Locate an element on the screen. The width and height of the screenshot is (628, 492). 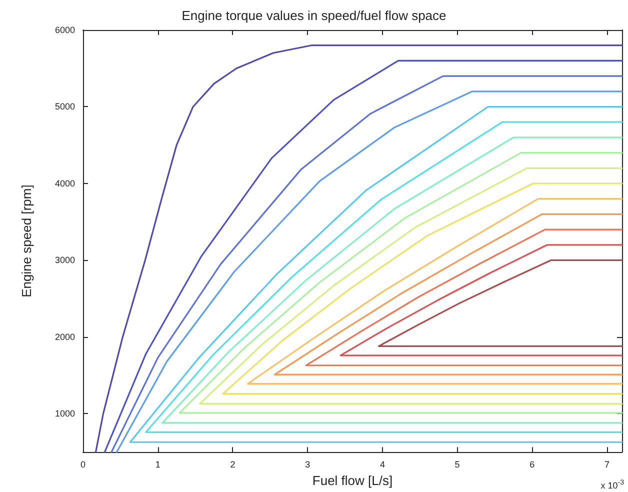
chart-title: Engine torque values in speed/fuel flow space is located at coordinates (314, 15).